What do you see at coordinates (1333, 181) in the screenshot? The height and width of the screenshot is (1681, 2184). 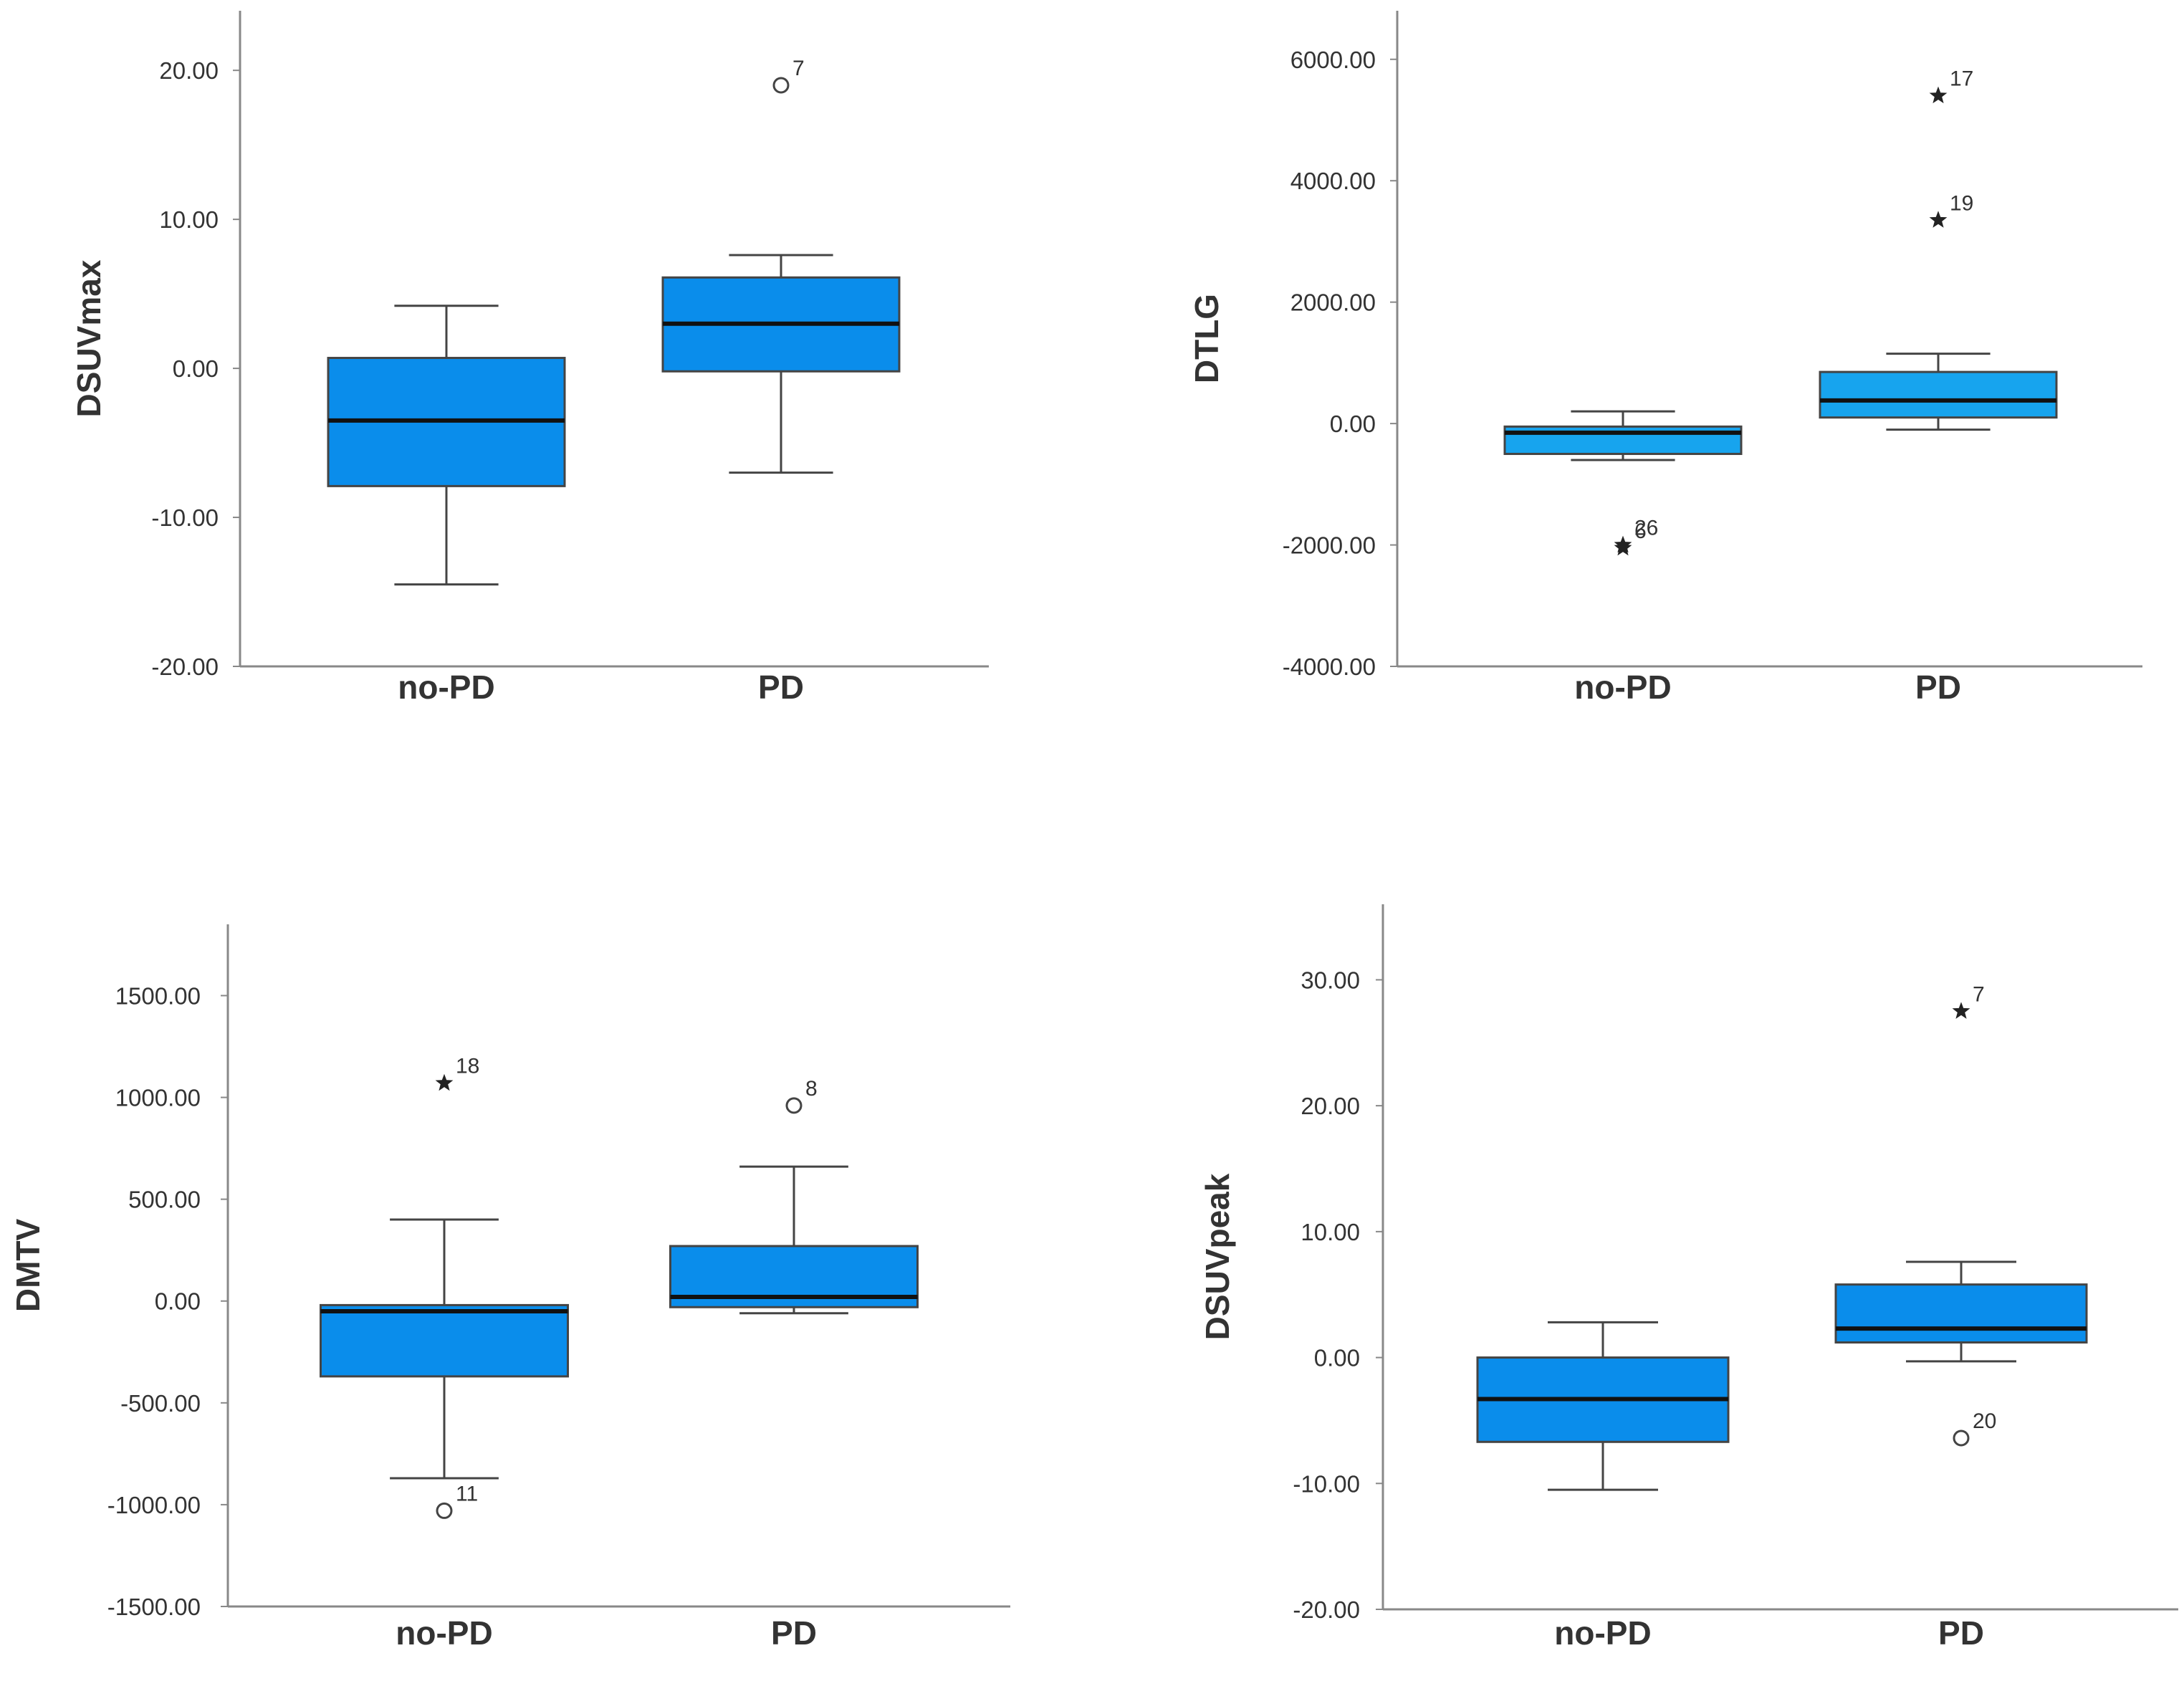 I see `y-tick-label: 4000.00` at bounding box center [1333, 181].